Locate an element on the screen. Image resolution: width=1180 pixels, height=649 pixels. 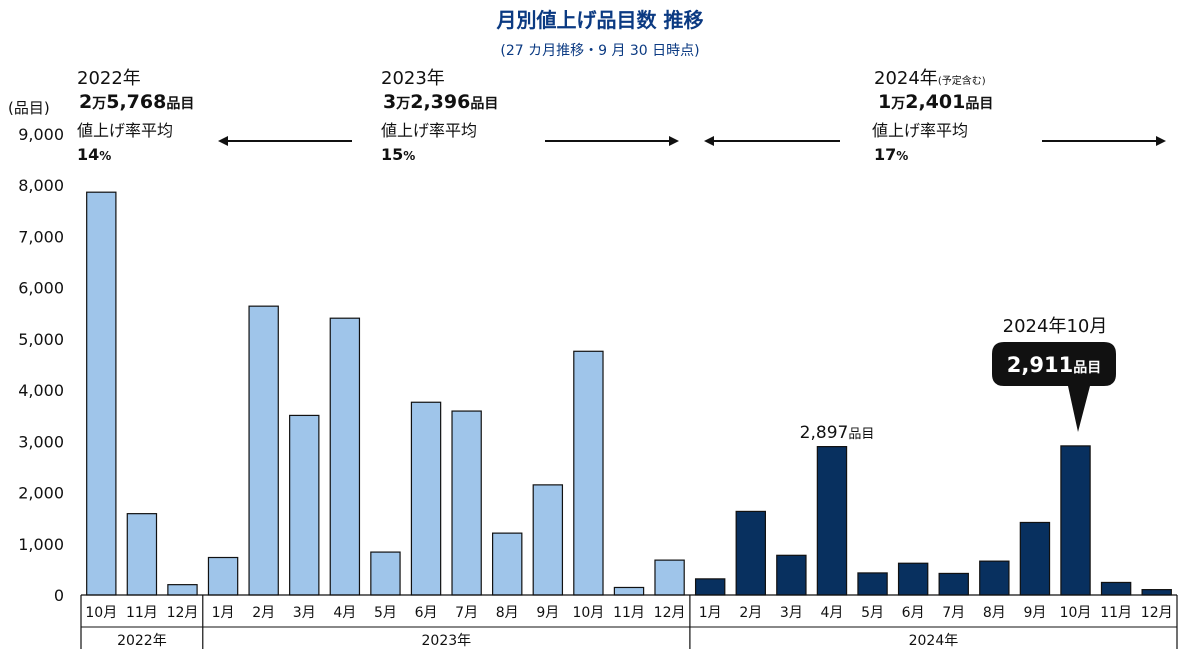
annotation-2023-rate: 15% is located at coordinates (398, 154).